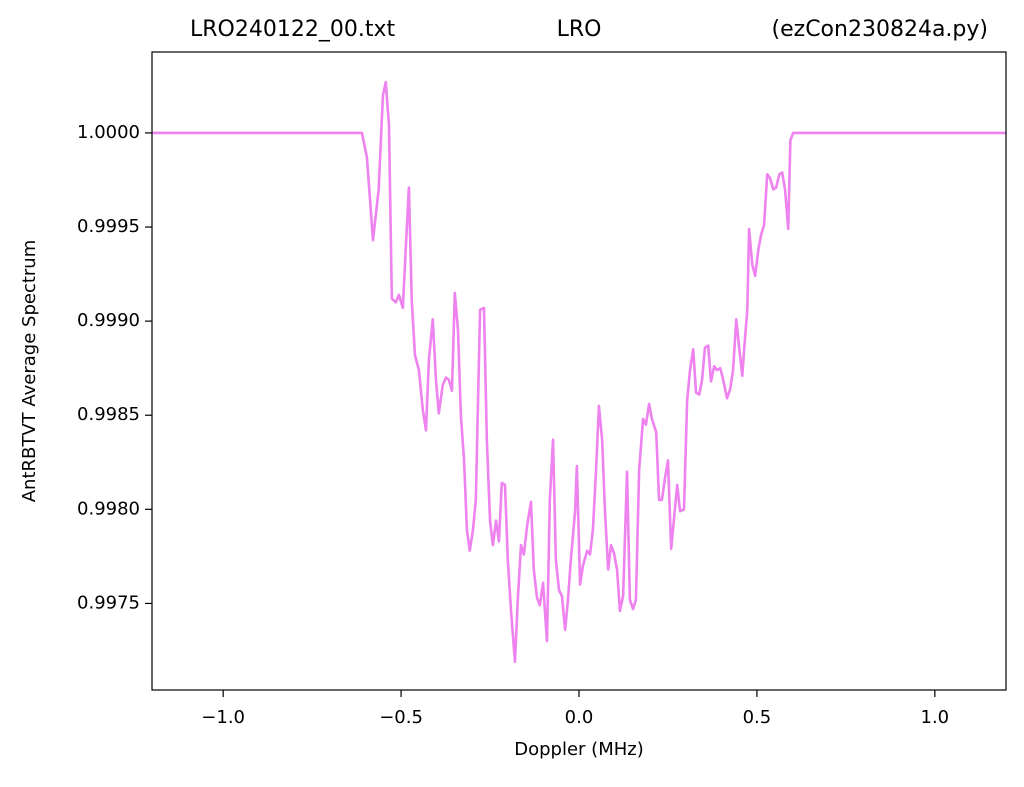  I want to click on title-left: LRO240122_00.txt, so click(292, 29).